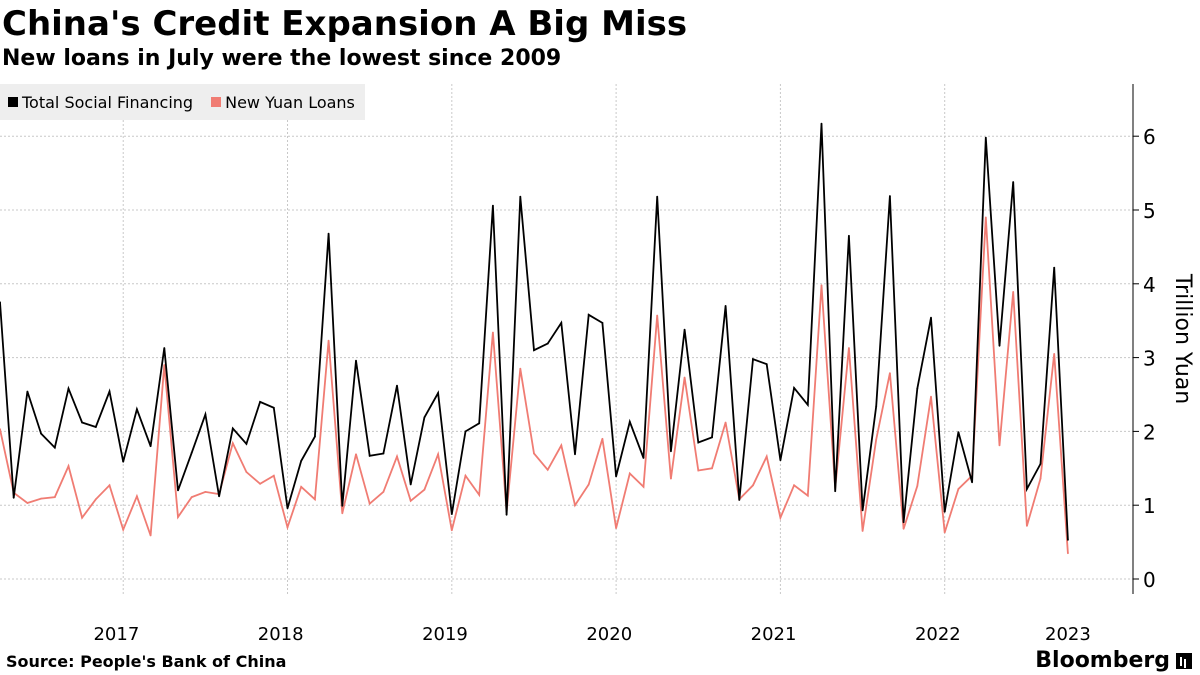 The height and width of the screenshot is (675, 1200). Describe the element at coordinates (182, 102) in the screenshot. I see `chart-legend: Total Social Financing New Yuan Loans` at that location.